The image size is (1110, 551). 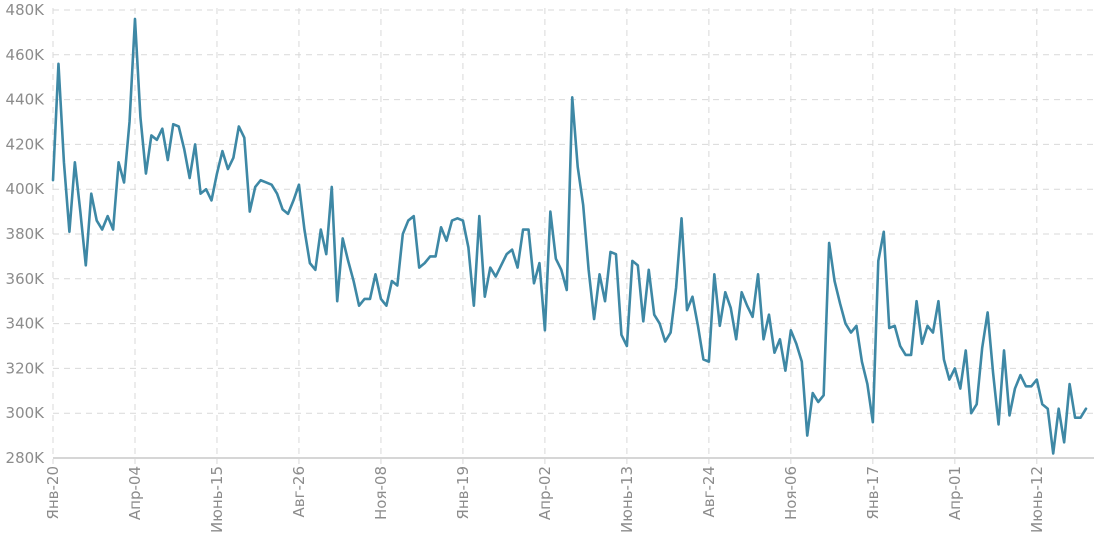 I want to click on x-tick-label: Ноя-08, so click(x=381, y=493).